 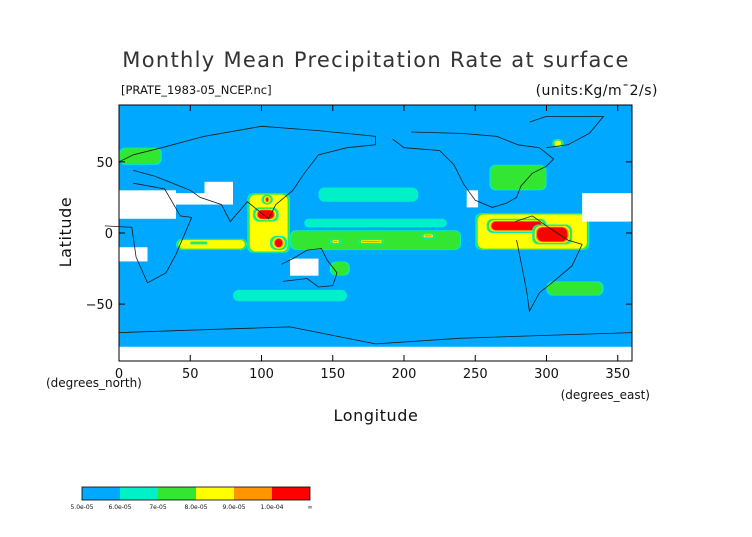 I want to click on colorbar-label: 6.0e-05, so click(x=119, y=507).